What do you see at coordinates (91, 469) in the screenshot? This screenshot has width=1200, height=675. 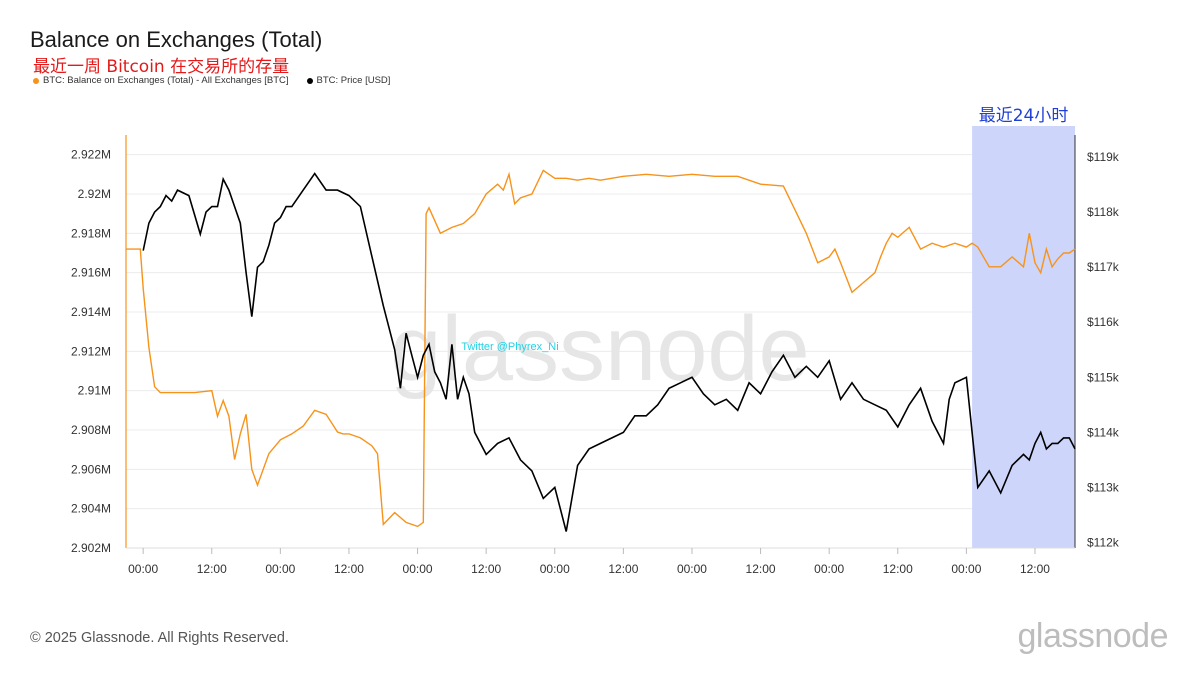 I see `y-left-tick-label: 2.906M` at bounding box center [91, 469].